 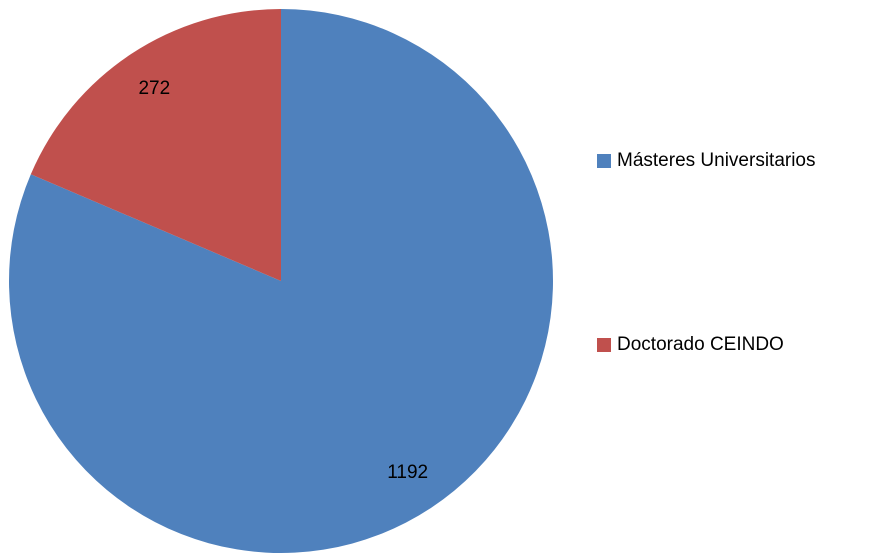 I want to click on data-label: 1192, so click(x=407, y=472).